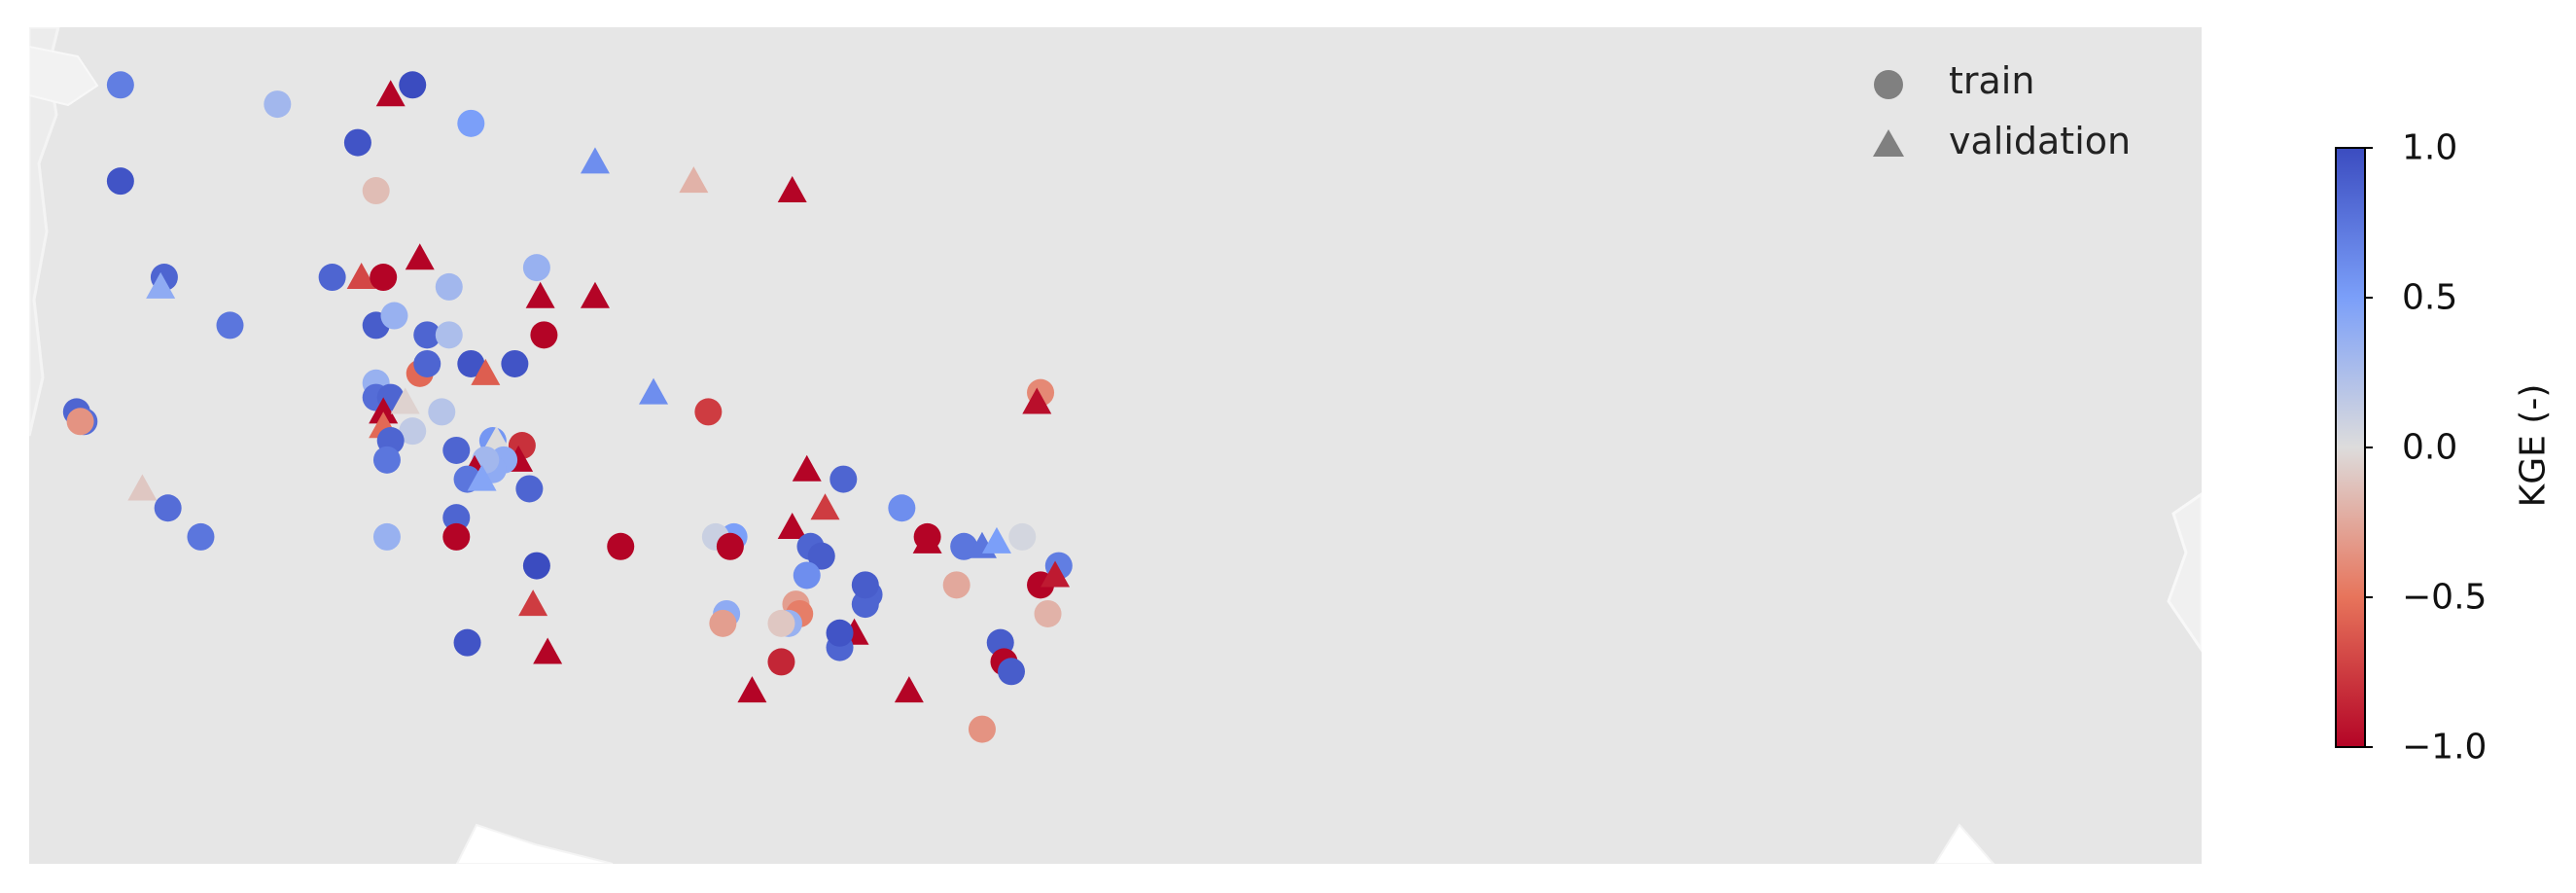 The image size is (2576, 893). I want to click on colorbar-tick-label: 0.0, so click(2430, 447).